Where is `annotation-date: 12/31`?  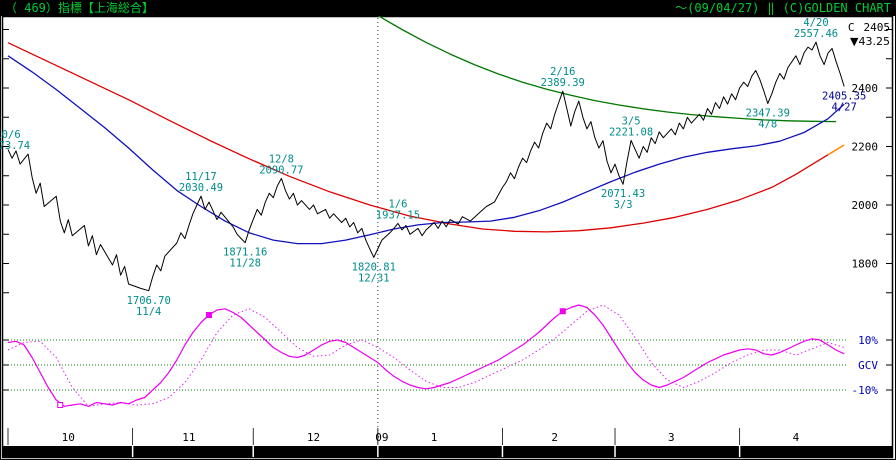
annotation-date: 12/31 is located at coordinates (374, 278).